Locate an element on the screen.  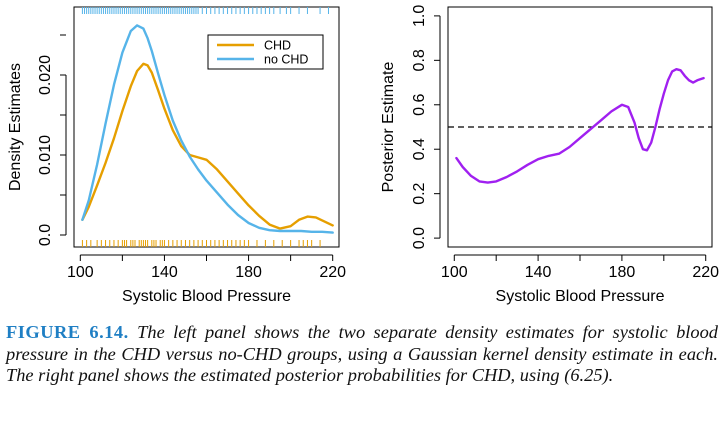
y-tick-label: 0.8 is located at coordinates (419, 60).